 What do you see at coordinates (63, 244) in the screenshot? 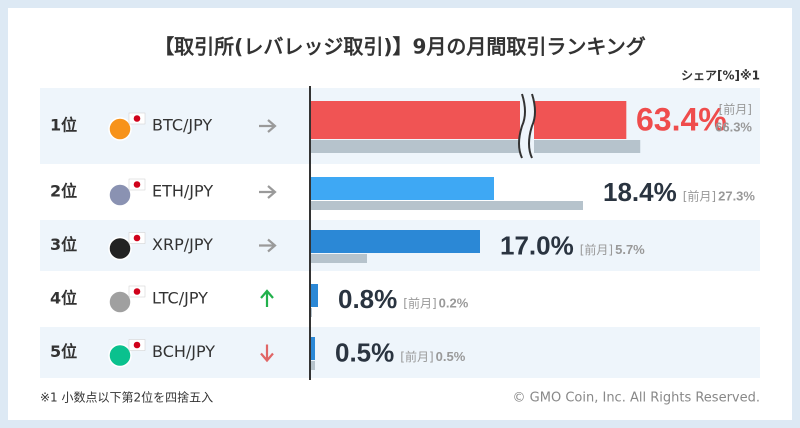
I see `rank: 3位` at bounding box center [63, 244].